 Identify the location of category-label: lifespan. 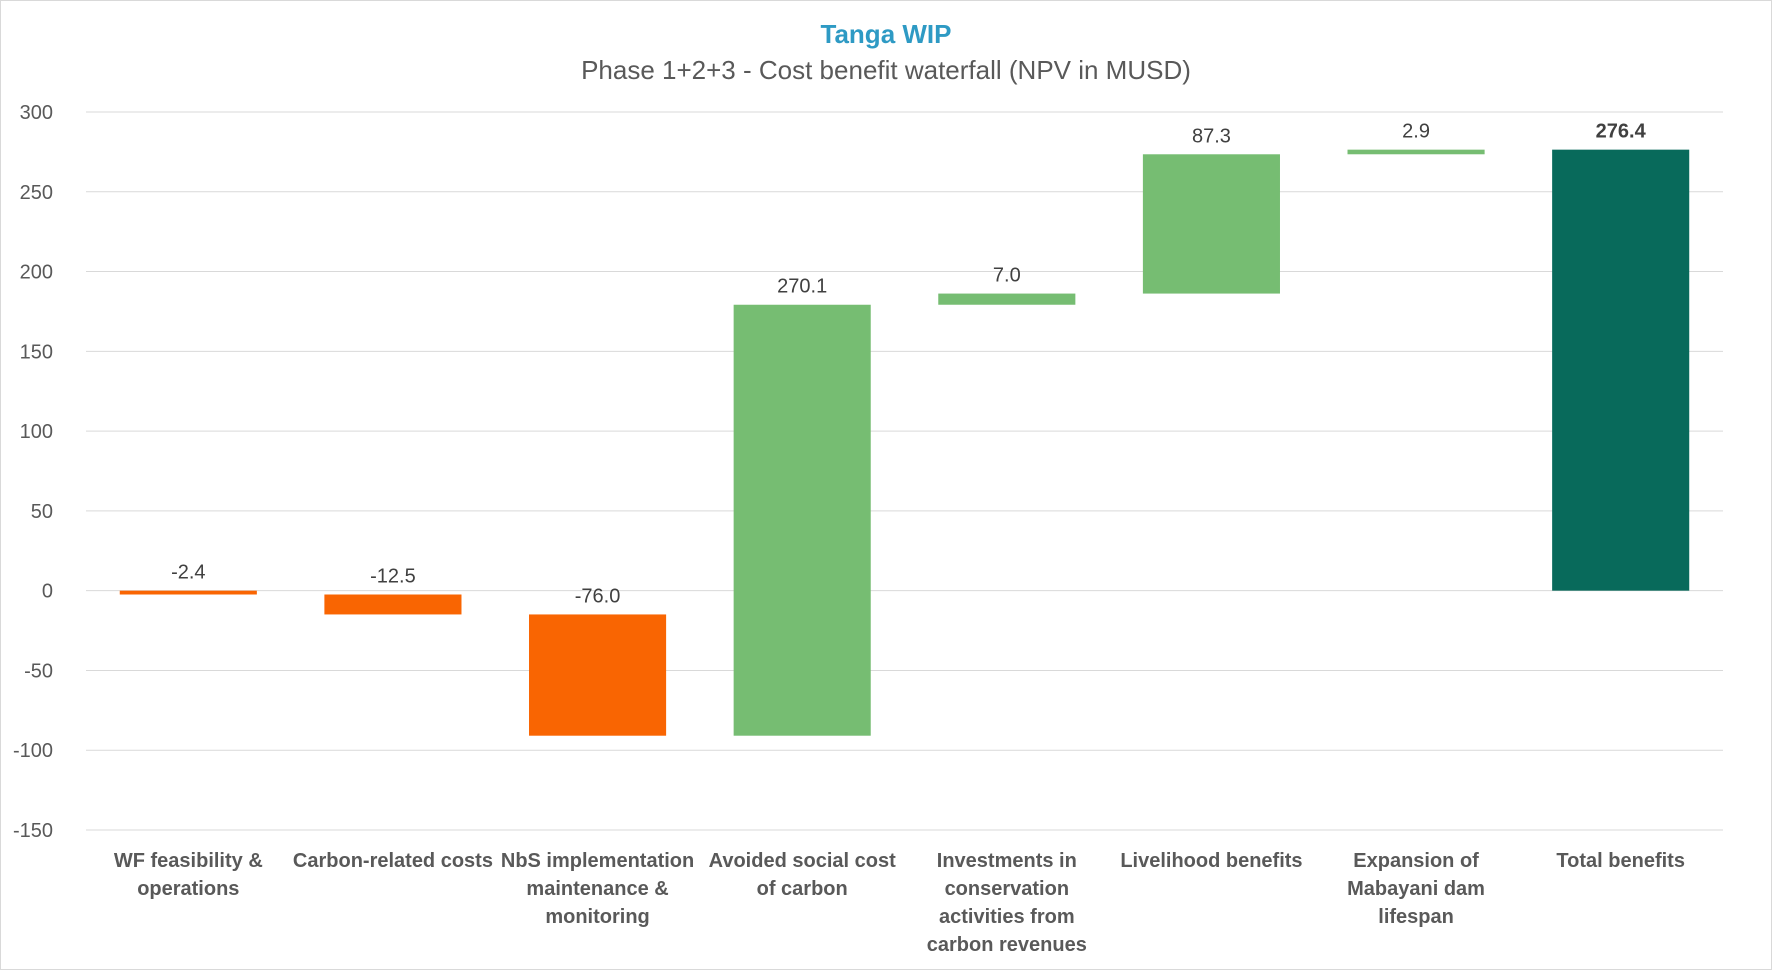
(1416, 917).